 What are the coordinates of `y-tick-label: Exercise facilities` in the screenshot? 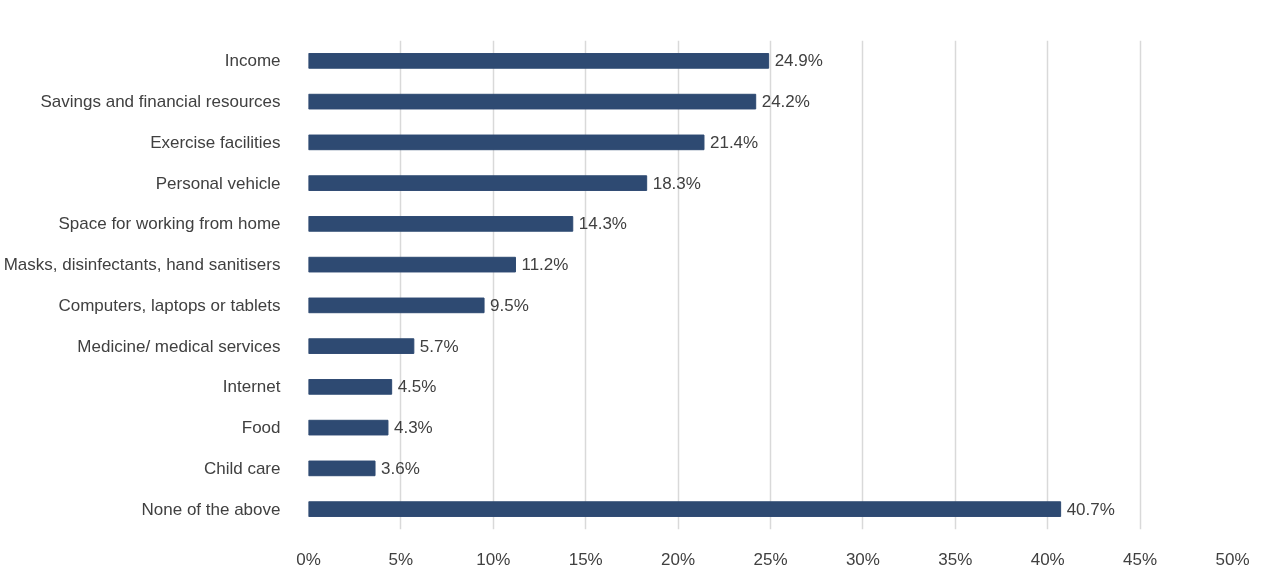 It's located at (215, 142).